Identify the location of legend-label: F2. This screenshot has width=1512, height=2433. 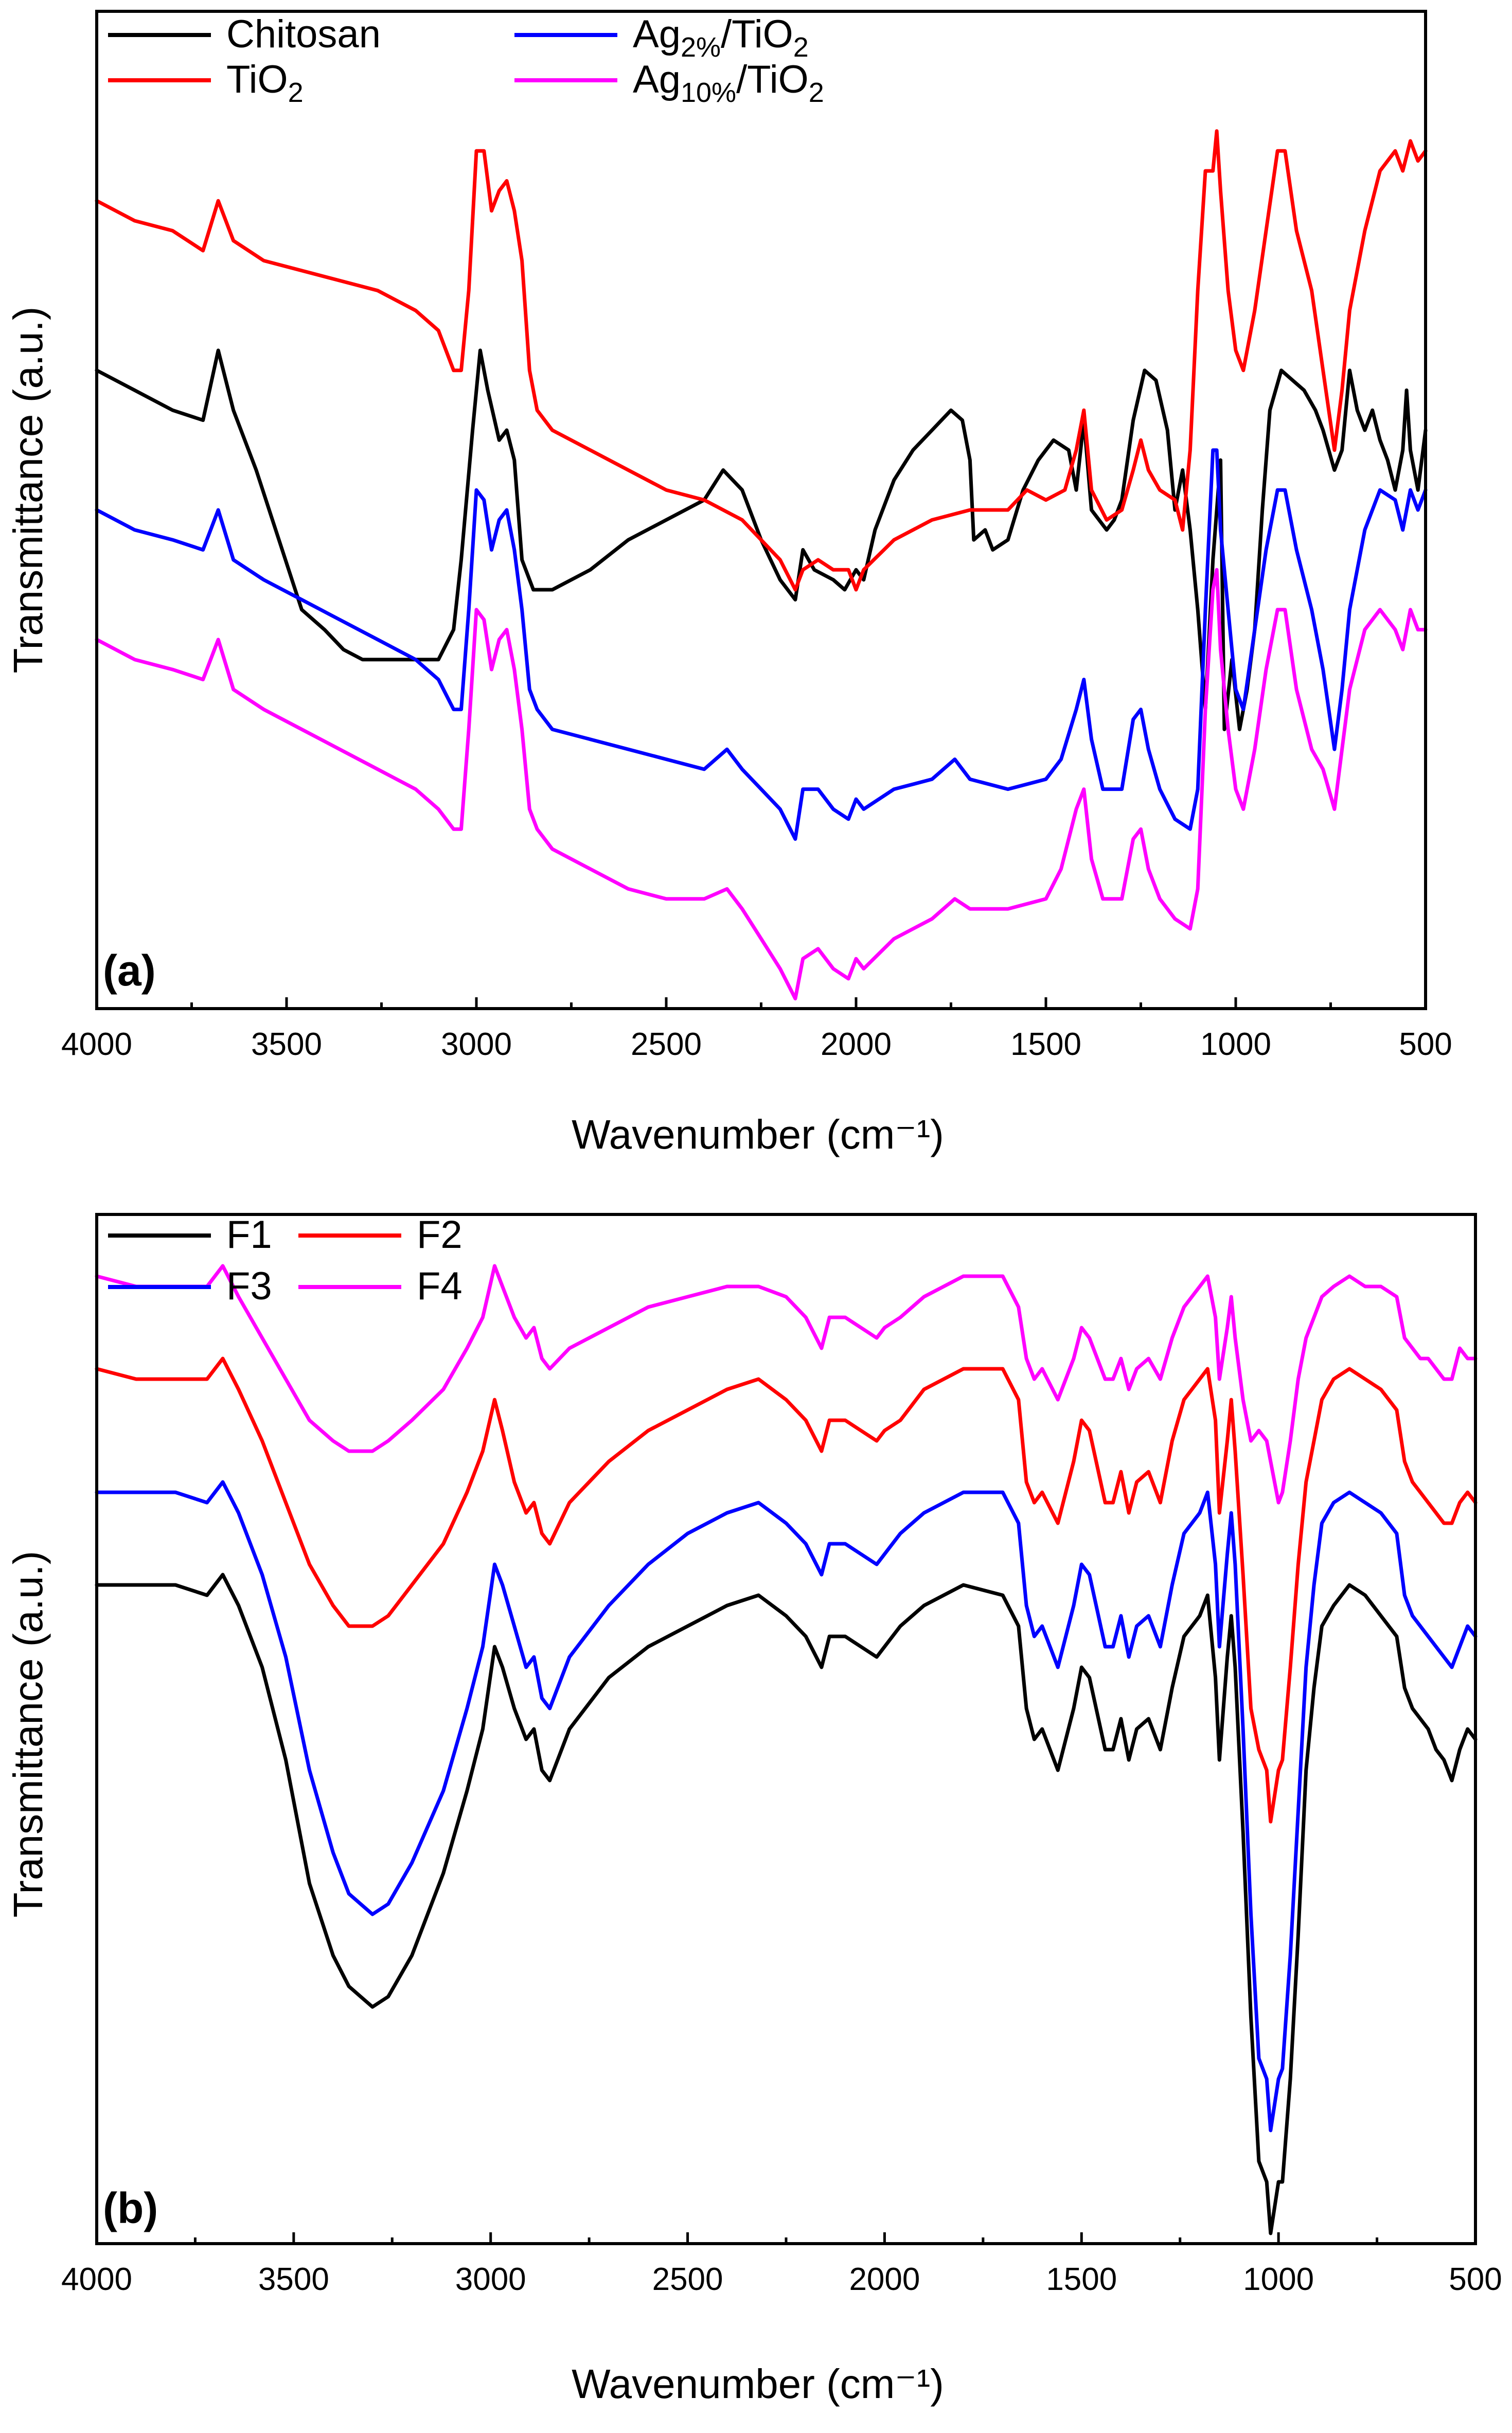
(440, 1235).